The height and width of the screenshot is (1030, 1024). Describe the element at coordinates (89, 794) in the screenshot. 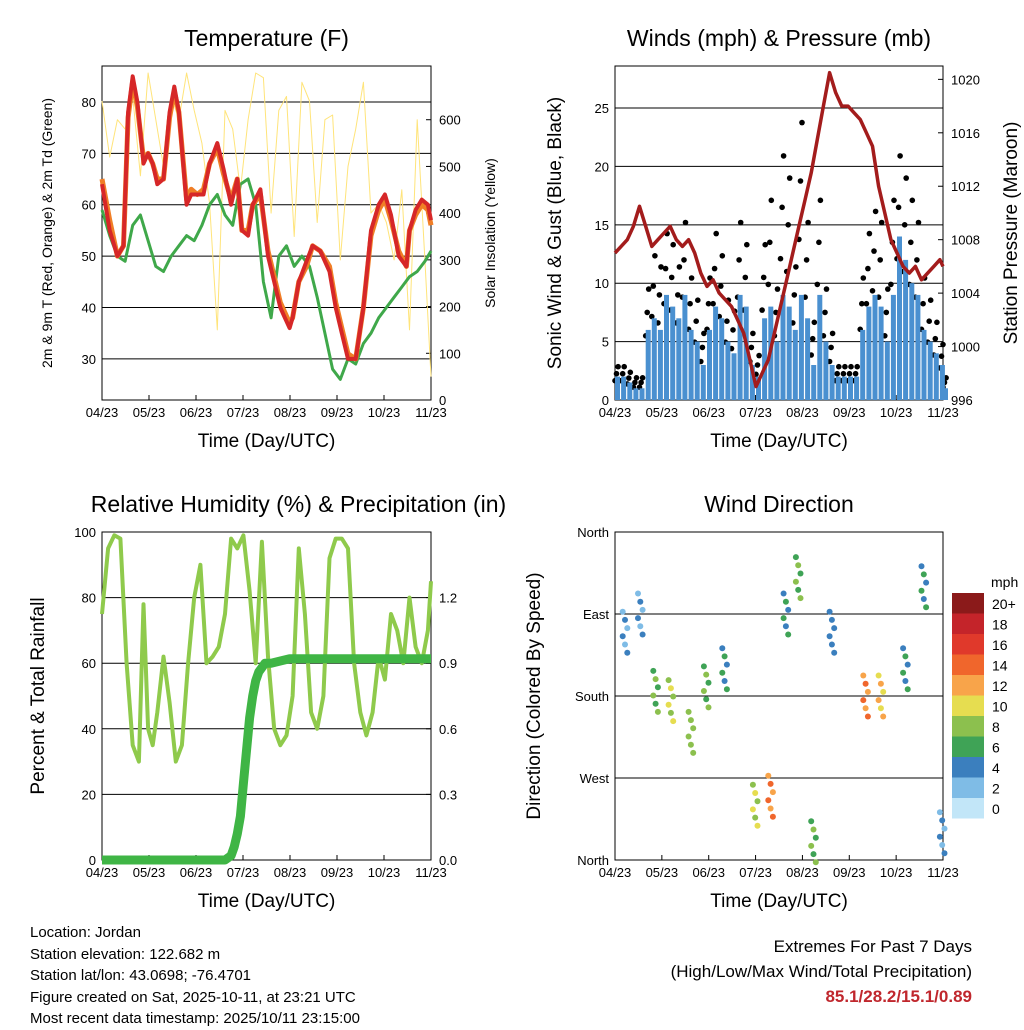

I see `y-tick-label: 20` at that location.